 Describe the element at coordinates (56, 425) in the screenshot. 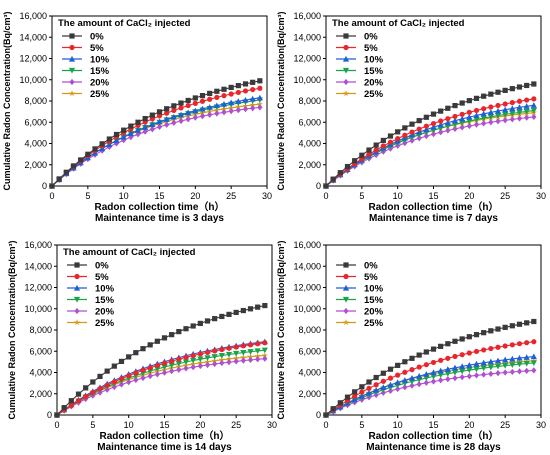

I see `x-tick-label: 0` at that location.